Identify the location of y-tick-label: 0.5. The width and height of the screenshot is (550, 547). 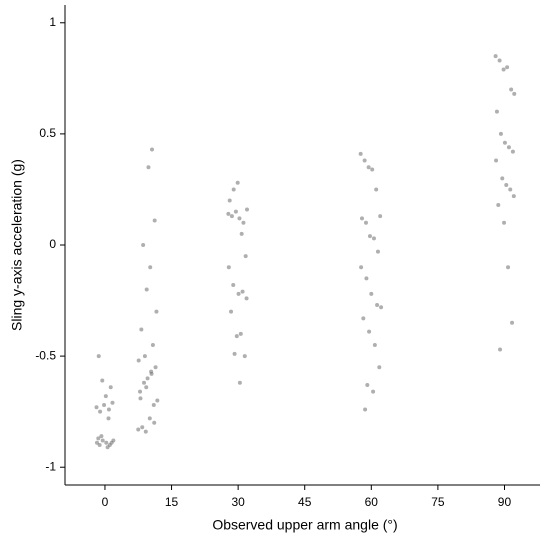
(47, 133).